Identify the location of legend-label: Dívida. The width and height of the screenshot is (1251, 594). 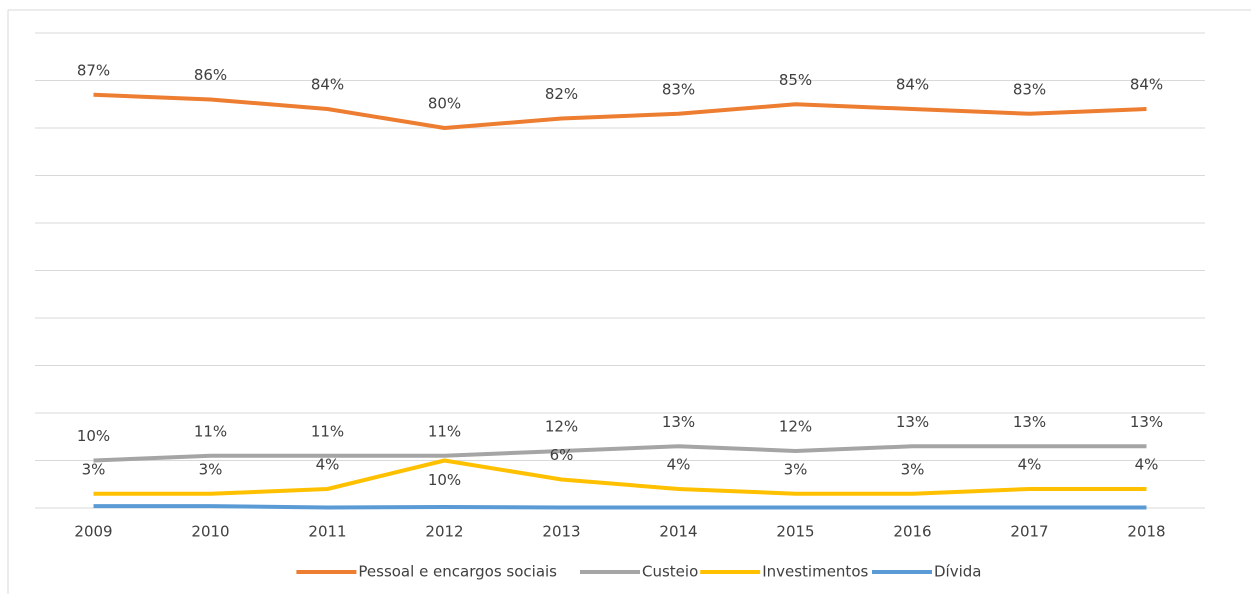
(957, 572).